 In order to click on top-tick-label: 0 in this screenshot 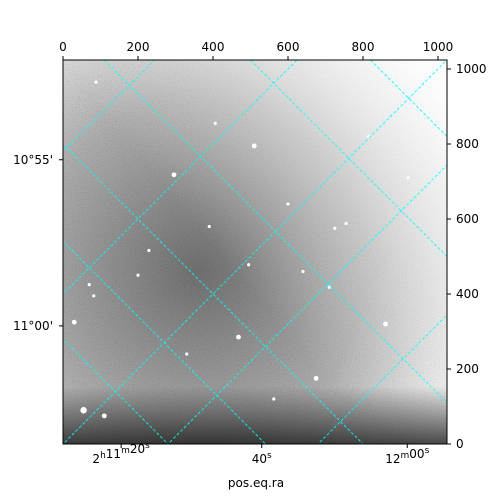, I will do `click(63, 47)`.